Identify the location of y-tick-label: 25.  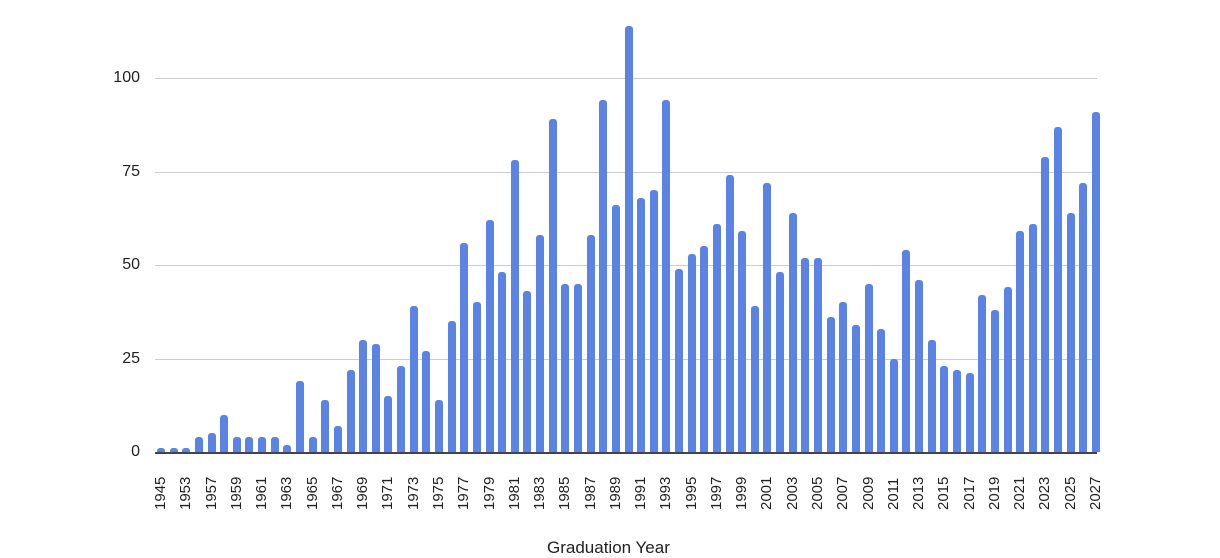
(131, 358).